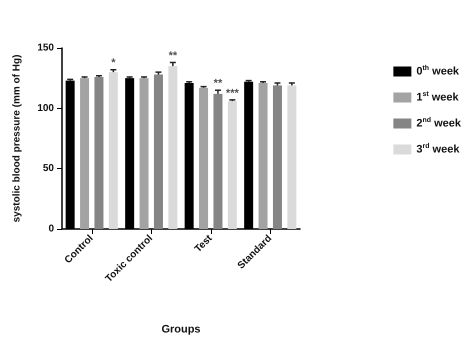  Describe the element at coordinates (181, 330) in the screenshot. I see `x-axis-title: Groups` at that location.